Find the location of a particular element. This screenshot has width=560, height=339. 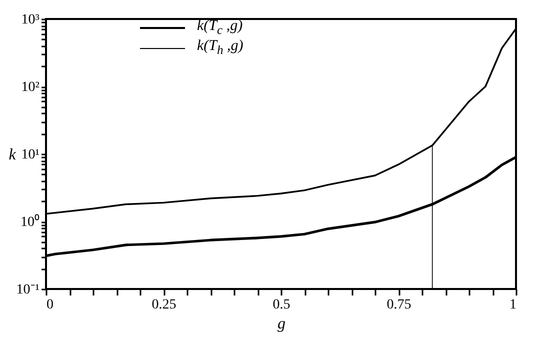

y-tick-label: 10³ is located at coordinates (30, 20).